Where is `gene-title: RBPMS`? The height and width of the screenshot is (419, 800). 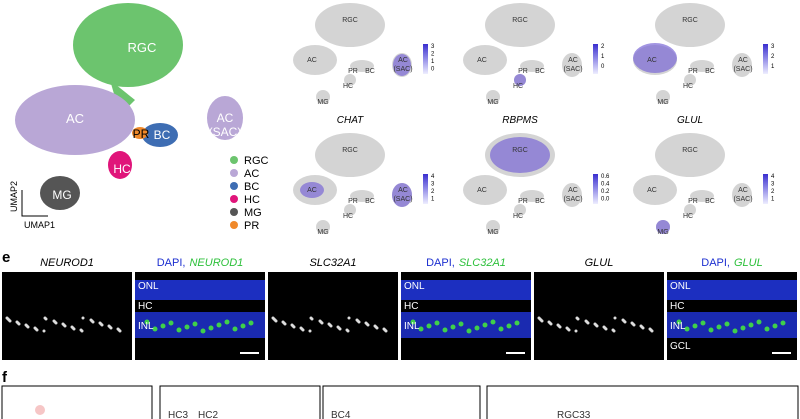
gene-title: RBPMS is located at coordinates (520, 120).